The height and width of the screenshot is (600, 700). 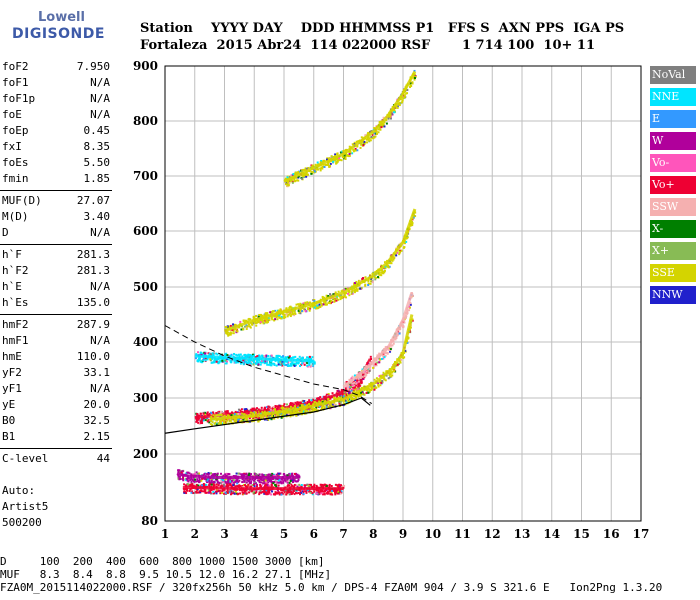 I want to click on param-key: C-level, so click(x=25, y=458).